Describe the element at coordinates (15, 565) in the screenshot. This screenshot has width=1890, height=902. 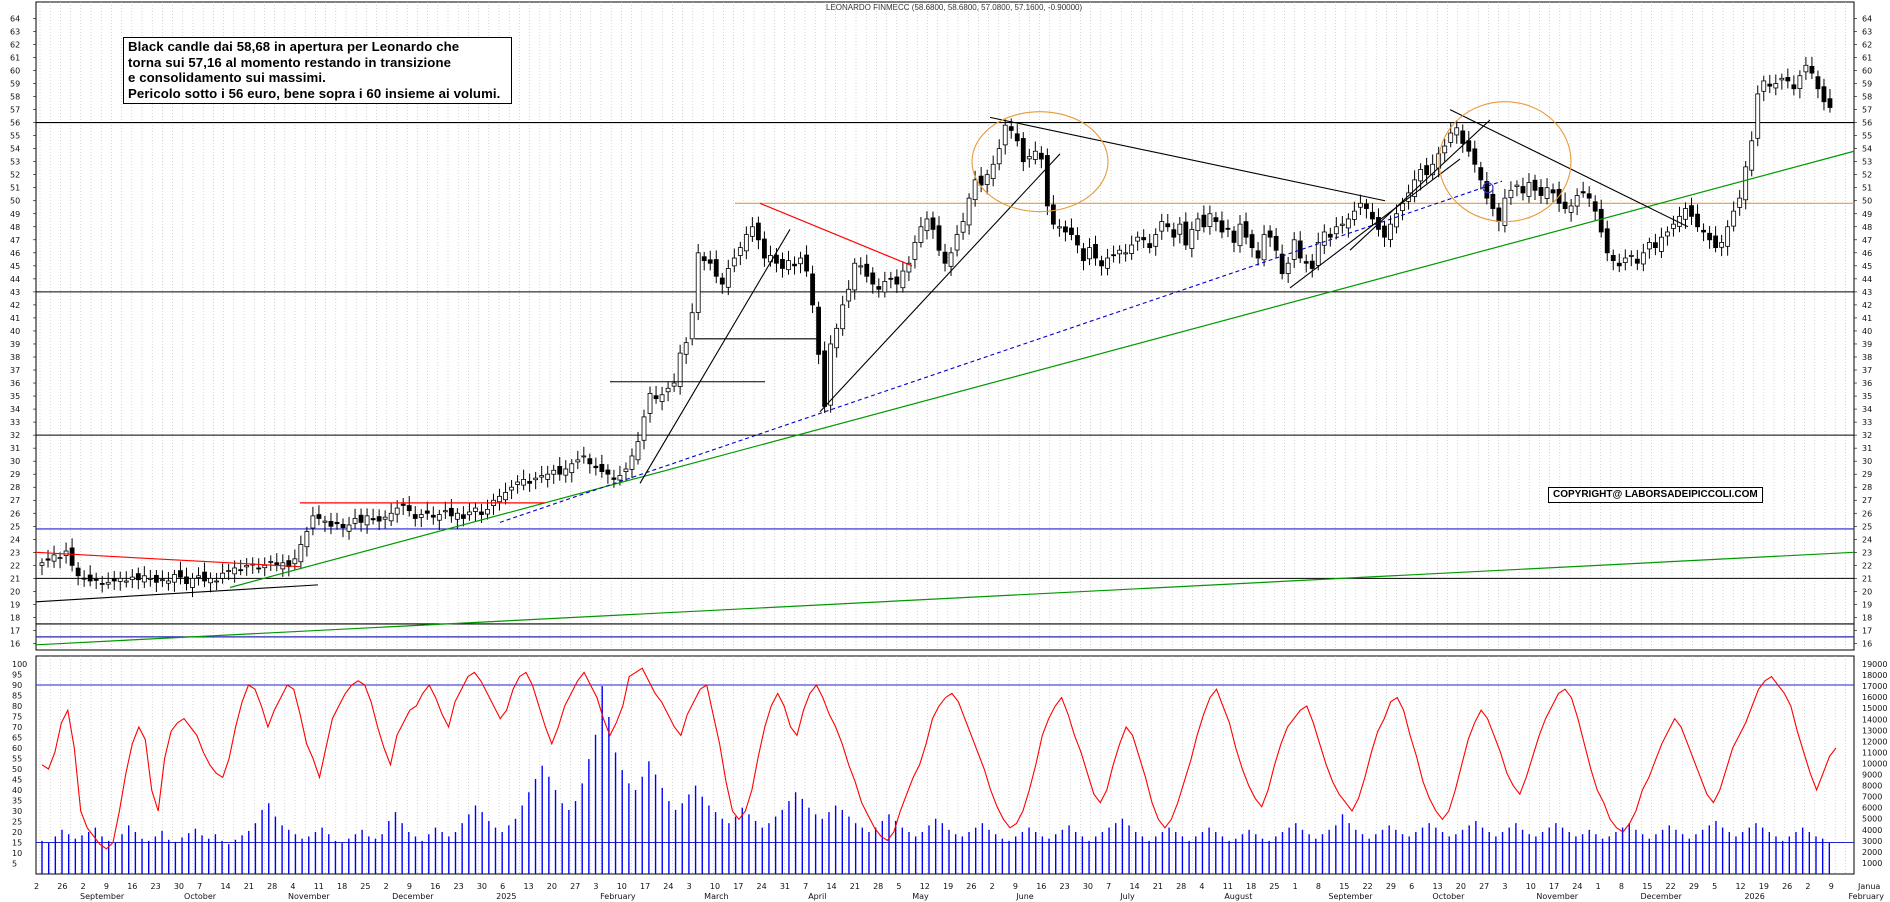
I see `price-tick-label-left: 22` at that location.